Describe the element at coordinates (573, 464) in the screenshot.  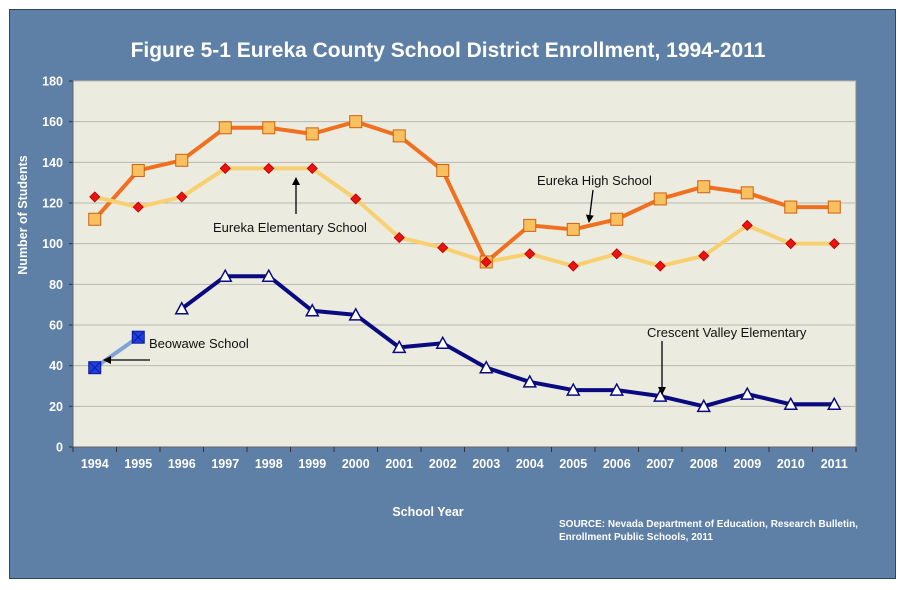
I see `x-tick-label: 2005` at that location.